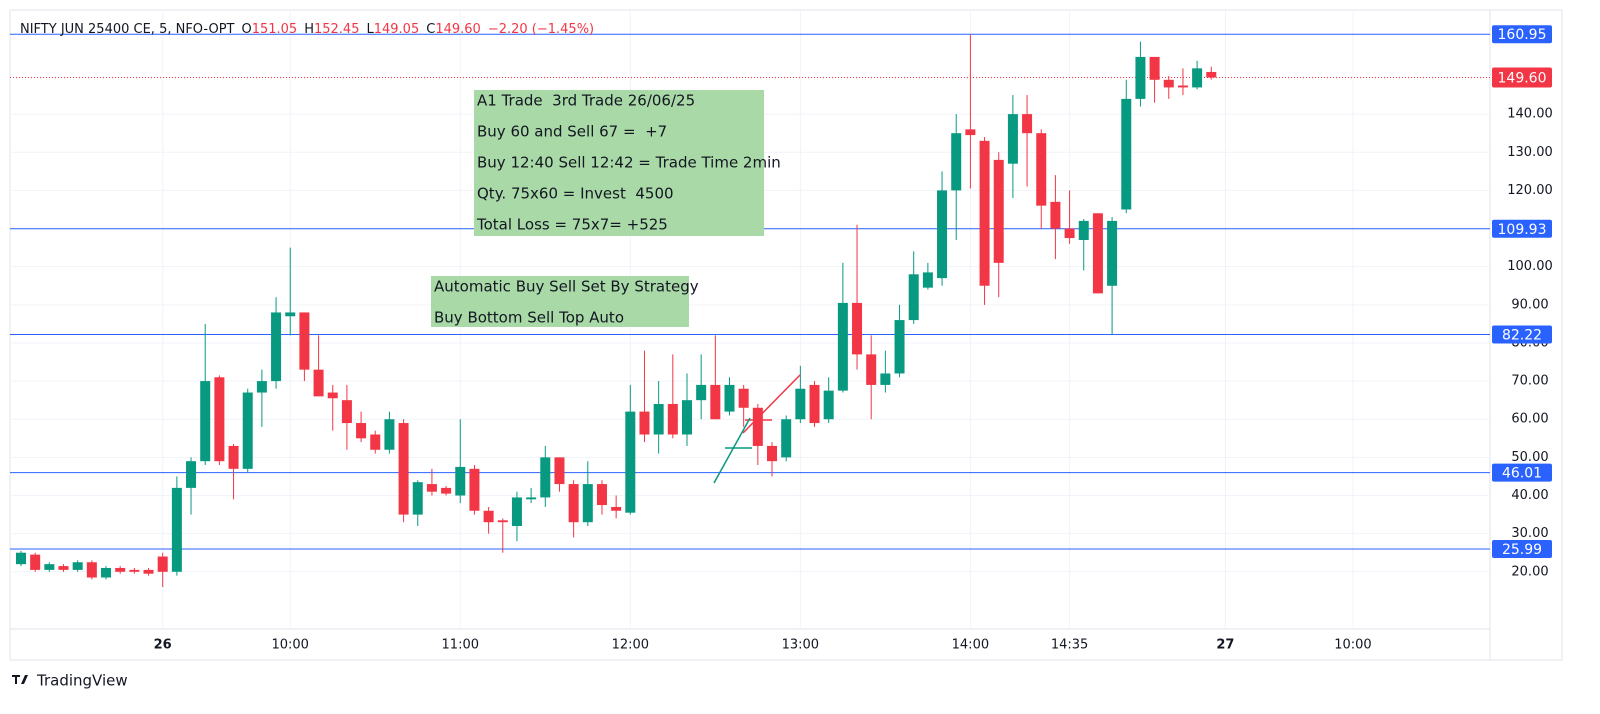  What do you see at coordinates (20, 679) in the screenshot?
I see `logo` at bounding box center [20, 679].